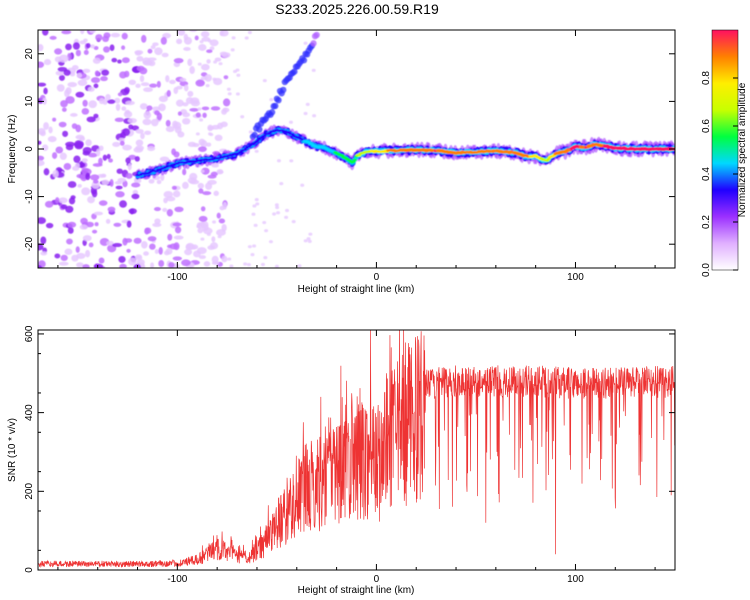 The image size is (750, 600). Describe the element at coordinates (575, 277) in the screenshot. I see `spectrogram-xtick-label: 100` at that location.